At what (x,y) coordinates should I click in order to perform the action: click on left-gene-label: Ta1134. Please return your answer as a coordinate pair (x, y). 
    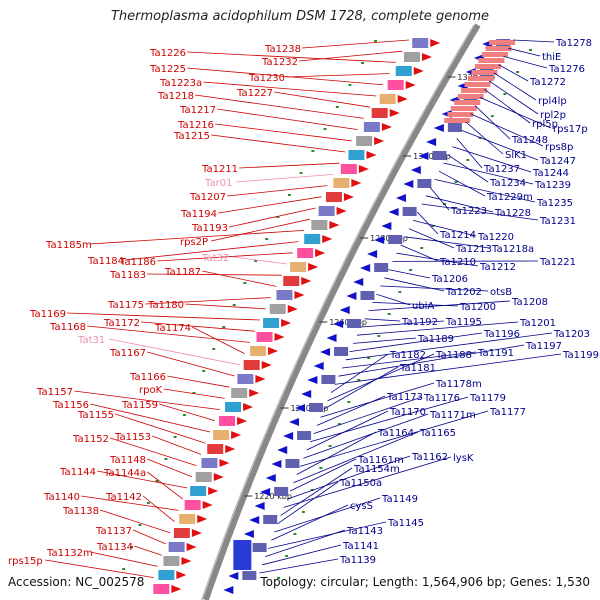
    Looking at the image, I should click on (114, 547).